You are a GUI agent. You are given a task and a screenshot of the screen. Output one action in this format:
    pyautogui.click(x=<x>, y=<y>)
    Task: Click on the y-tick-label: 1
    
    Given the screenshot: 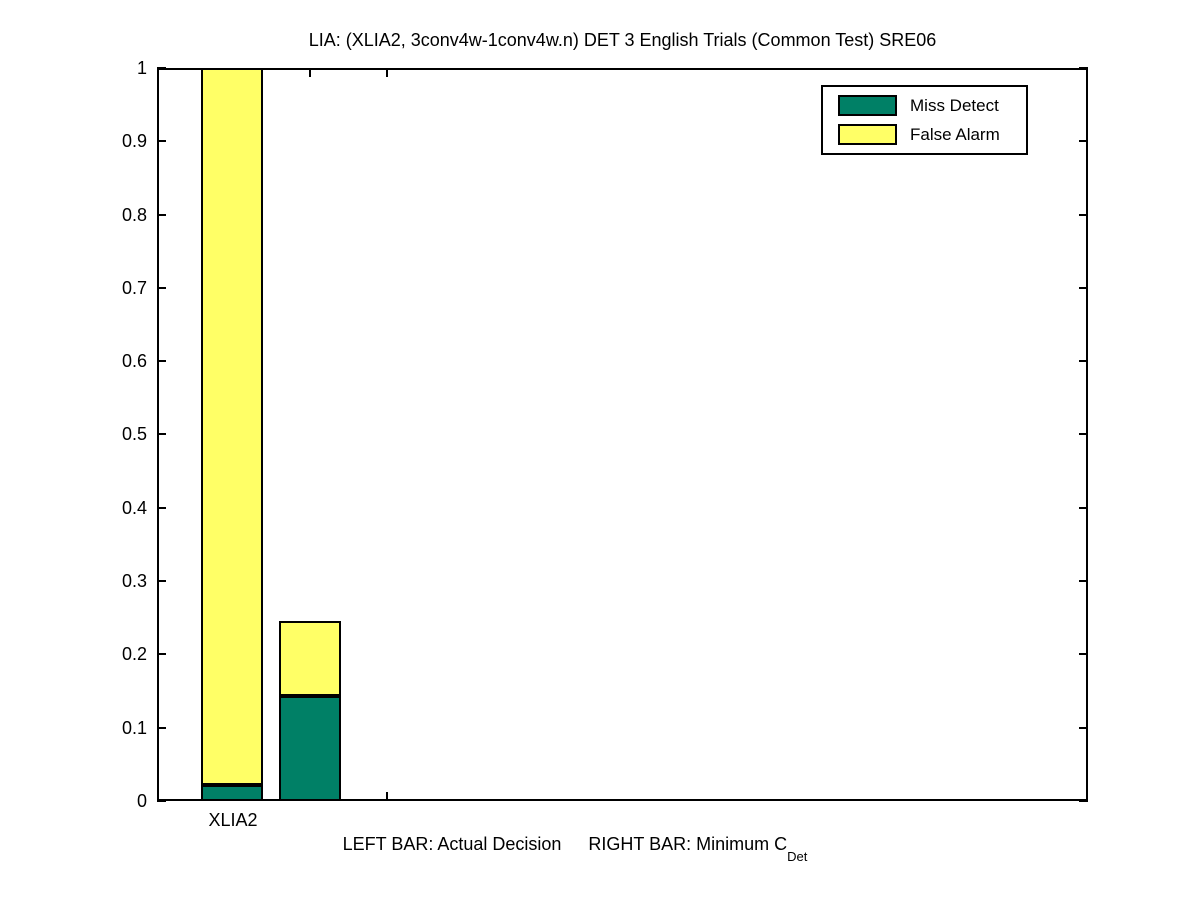 What is the action you would take?
    pyautogui.click(x=141, y=68)
    